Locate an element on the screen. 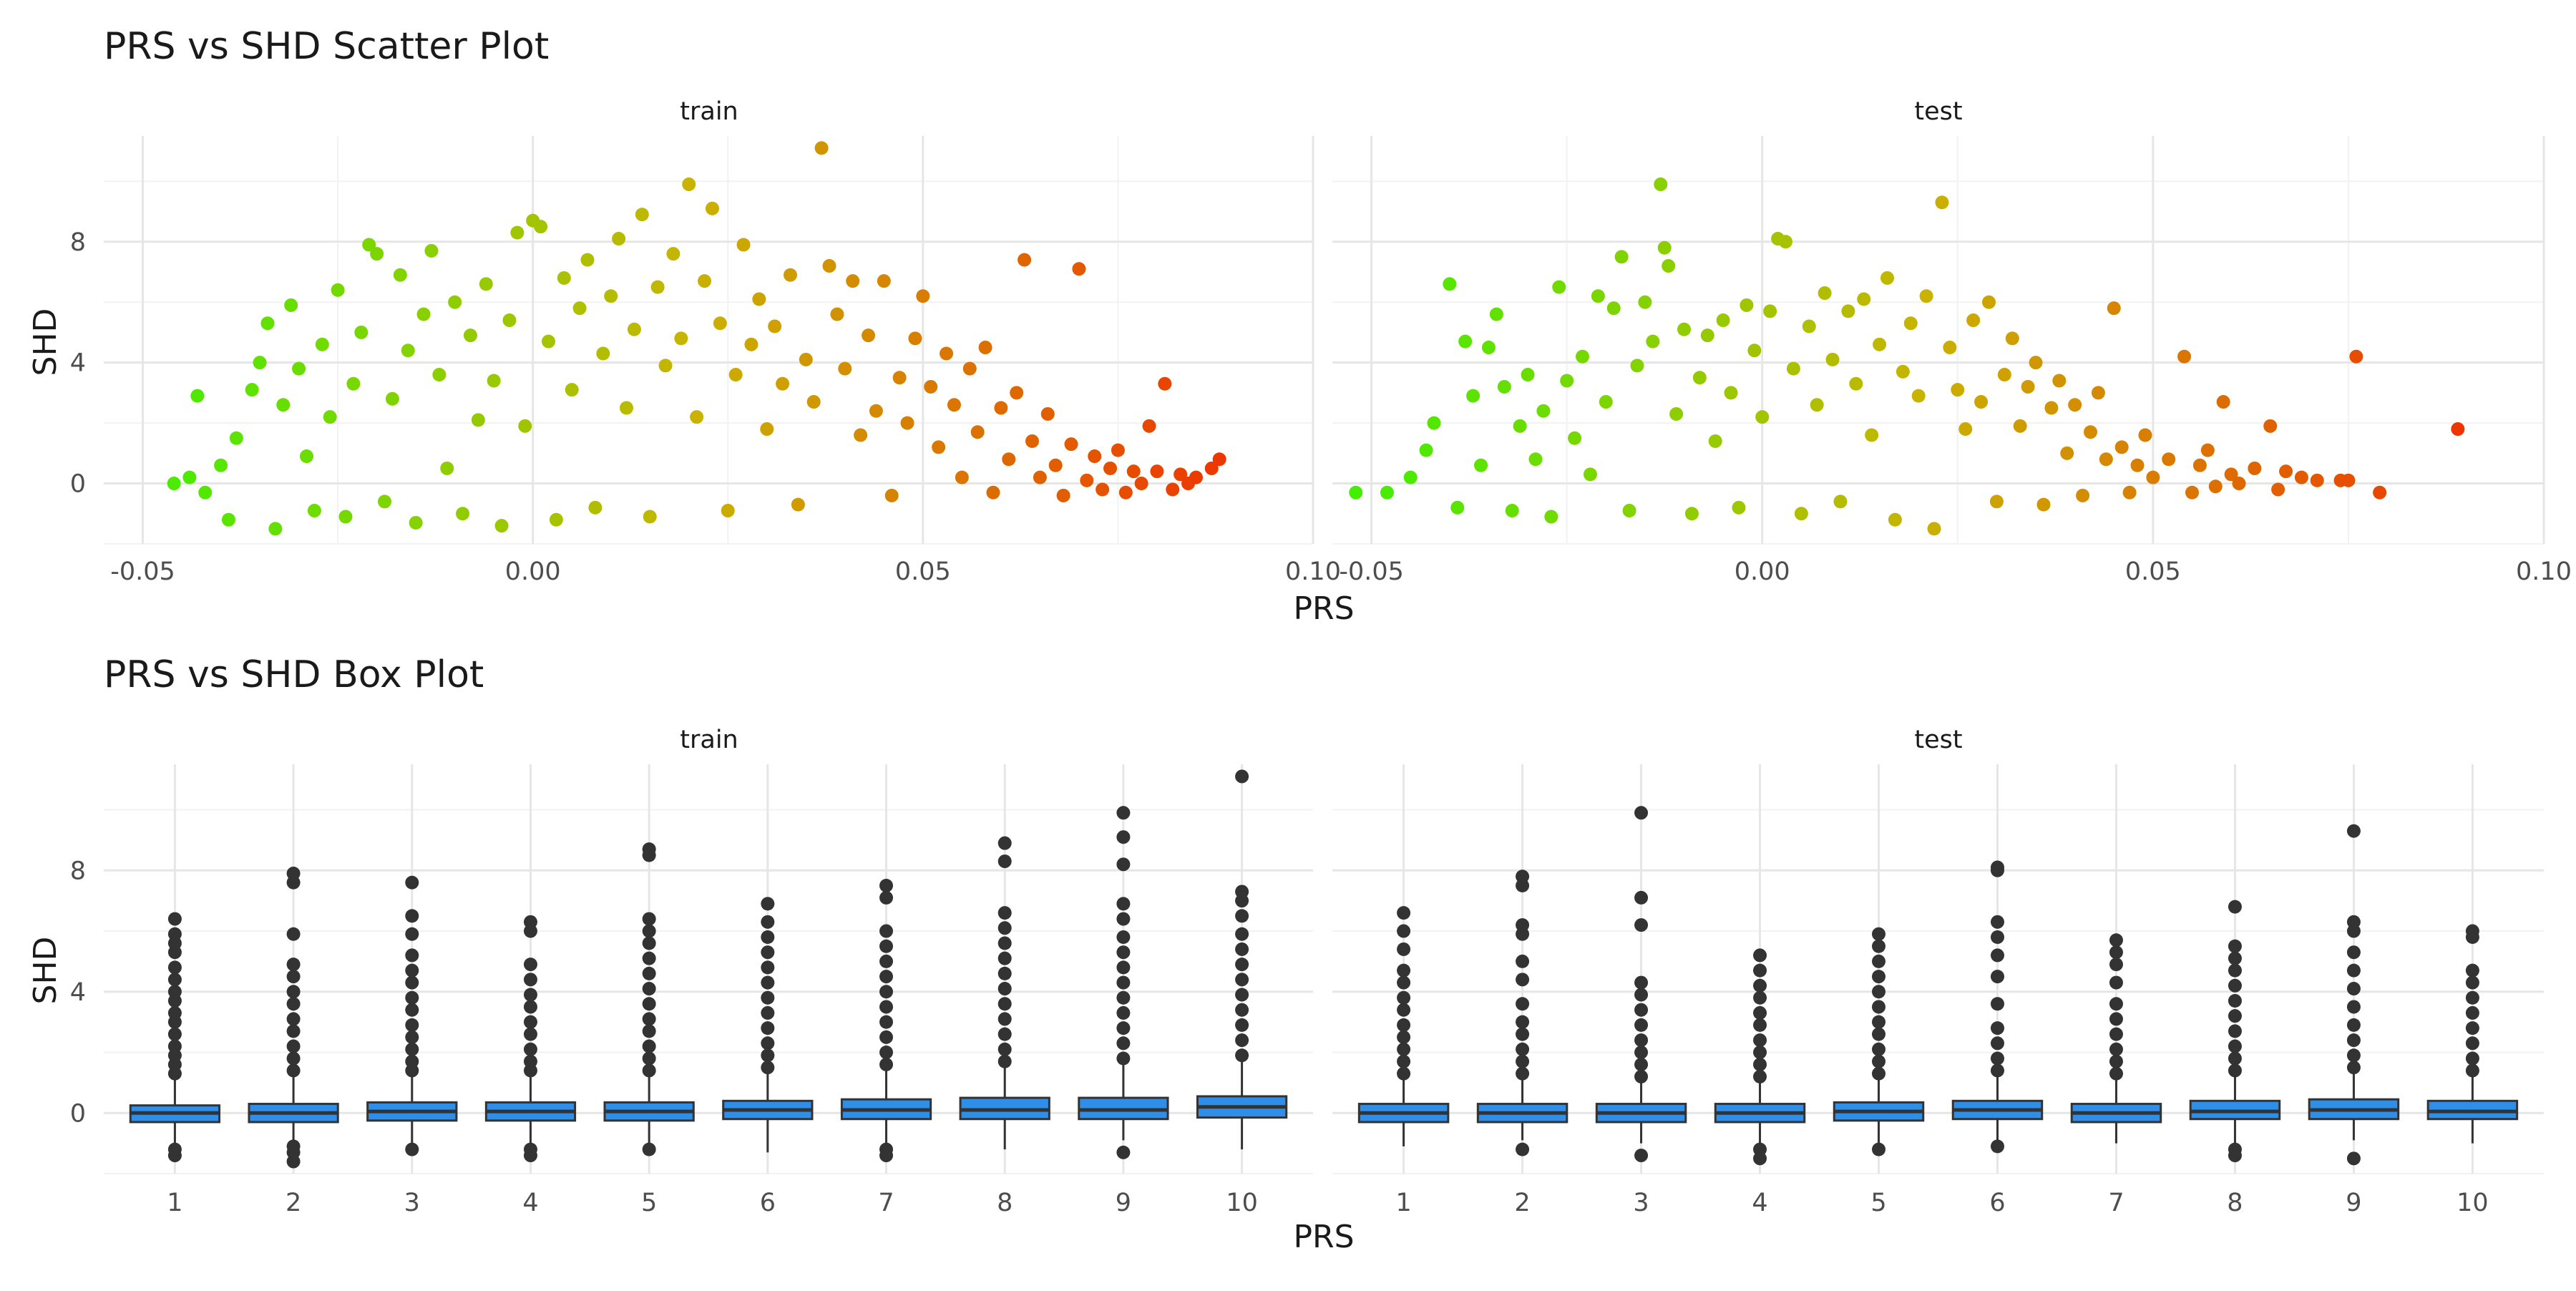 The image size is (2576, 1291). x-tick-label: 0.00 is located at coordinates (533, 571).